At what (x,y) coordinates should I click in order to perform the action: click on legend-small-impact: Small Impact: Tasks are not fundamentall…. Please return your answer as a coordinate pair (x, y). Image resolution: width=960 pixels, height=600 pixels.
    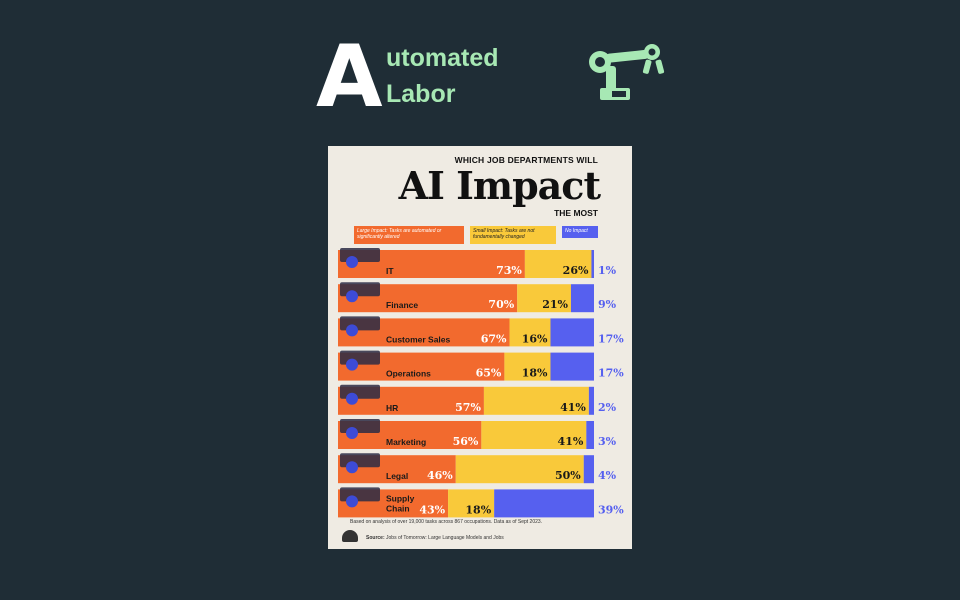
    Looking at the image, I should click on (513, 235).